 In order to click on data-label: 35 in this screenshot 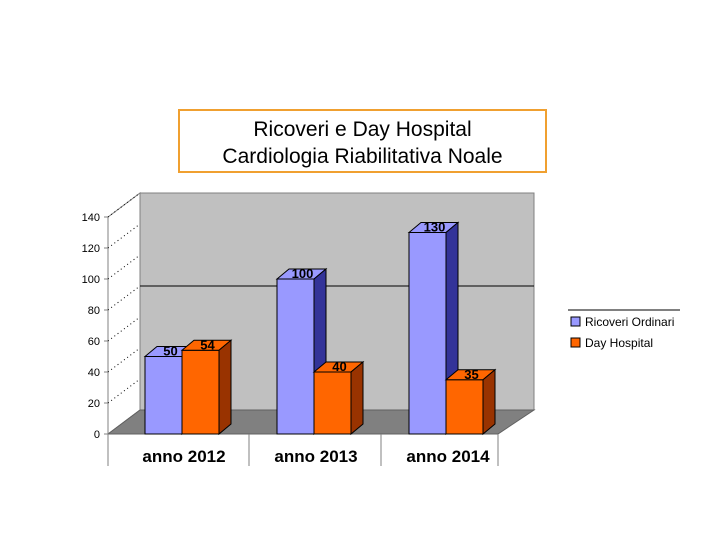, I will do `click(471, 374)`.